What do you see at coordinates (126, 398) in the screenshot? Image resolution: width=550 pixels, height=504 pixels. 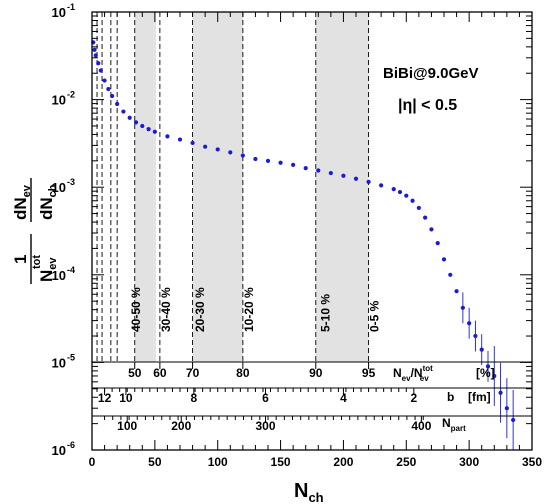 I see `b-axis-tick-label: 10` at bounding box center [126, 398].